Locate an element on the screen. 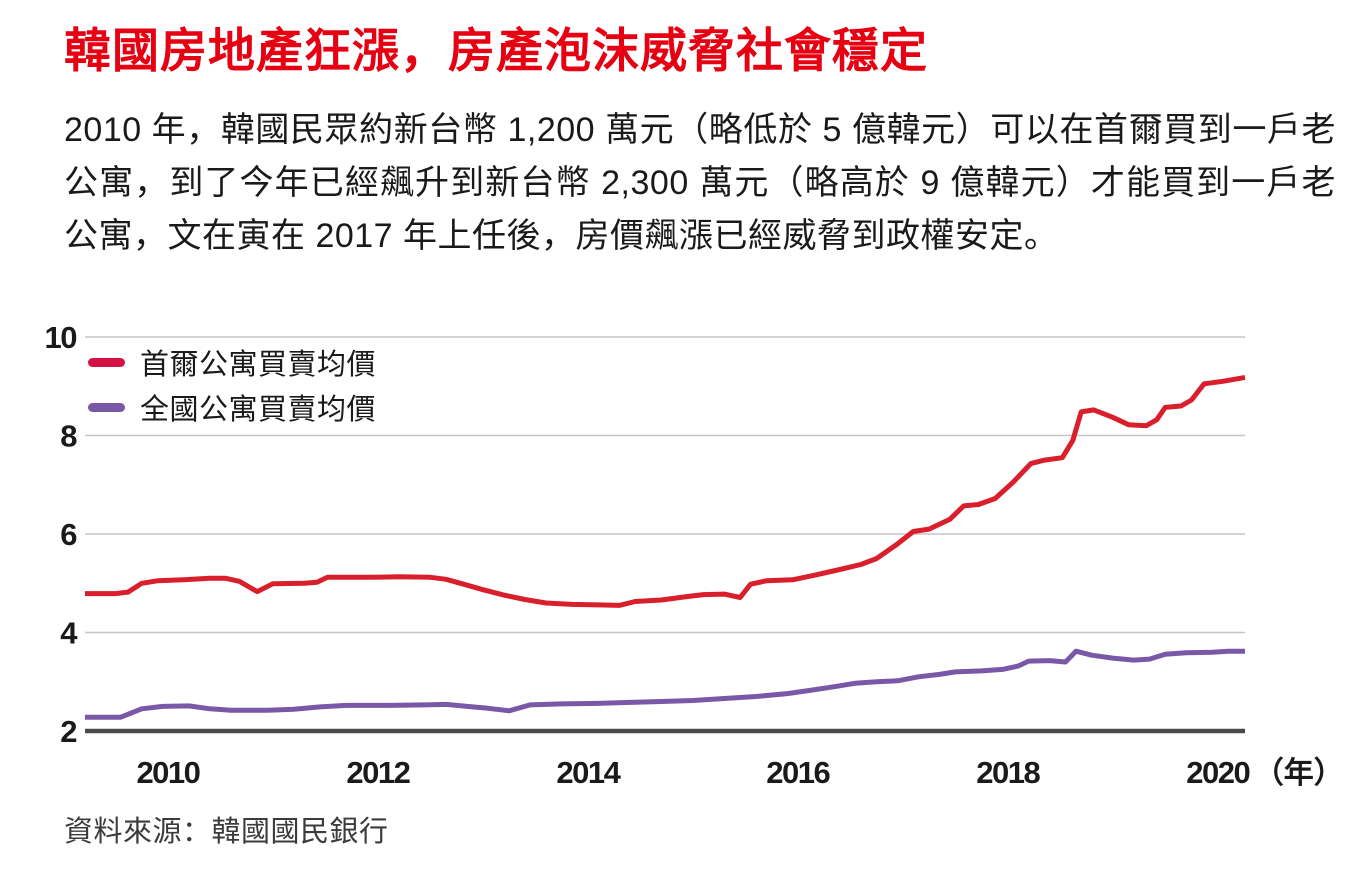  legend-label-seoul: 首爾公寓買賣均價 is located at coordinates (258, 365).